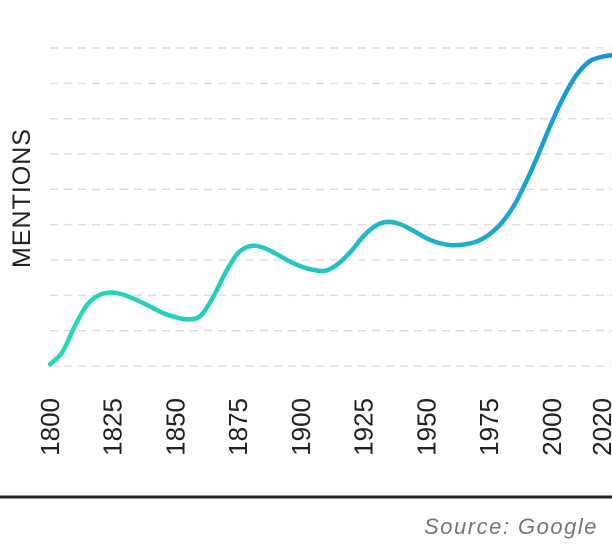 The width and height of the screenshot is (612, 544). Describe the element at coordinates (599, 427) in the screenshot. I see `x-tick-label: 2020` at that location.